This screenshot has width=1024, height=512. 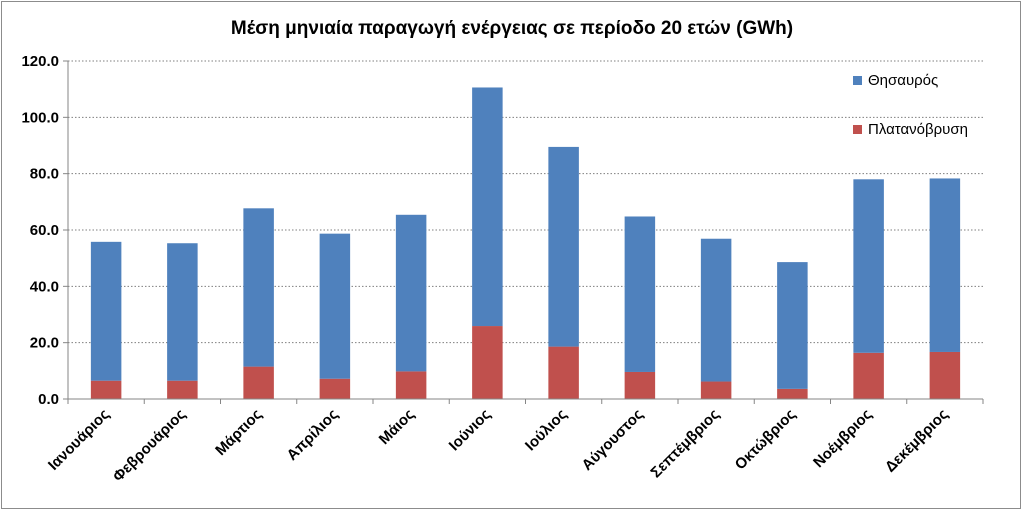 I want to click on y-tick-label: 40.0, so click(x=44, y=286).